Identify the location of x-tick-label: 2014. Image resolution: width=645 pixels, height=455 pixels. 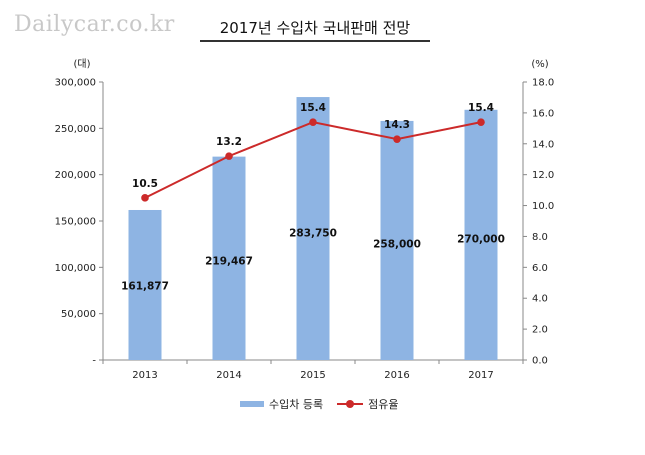
(228, 375).